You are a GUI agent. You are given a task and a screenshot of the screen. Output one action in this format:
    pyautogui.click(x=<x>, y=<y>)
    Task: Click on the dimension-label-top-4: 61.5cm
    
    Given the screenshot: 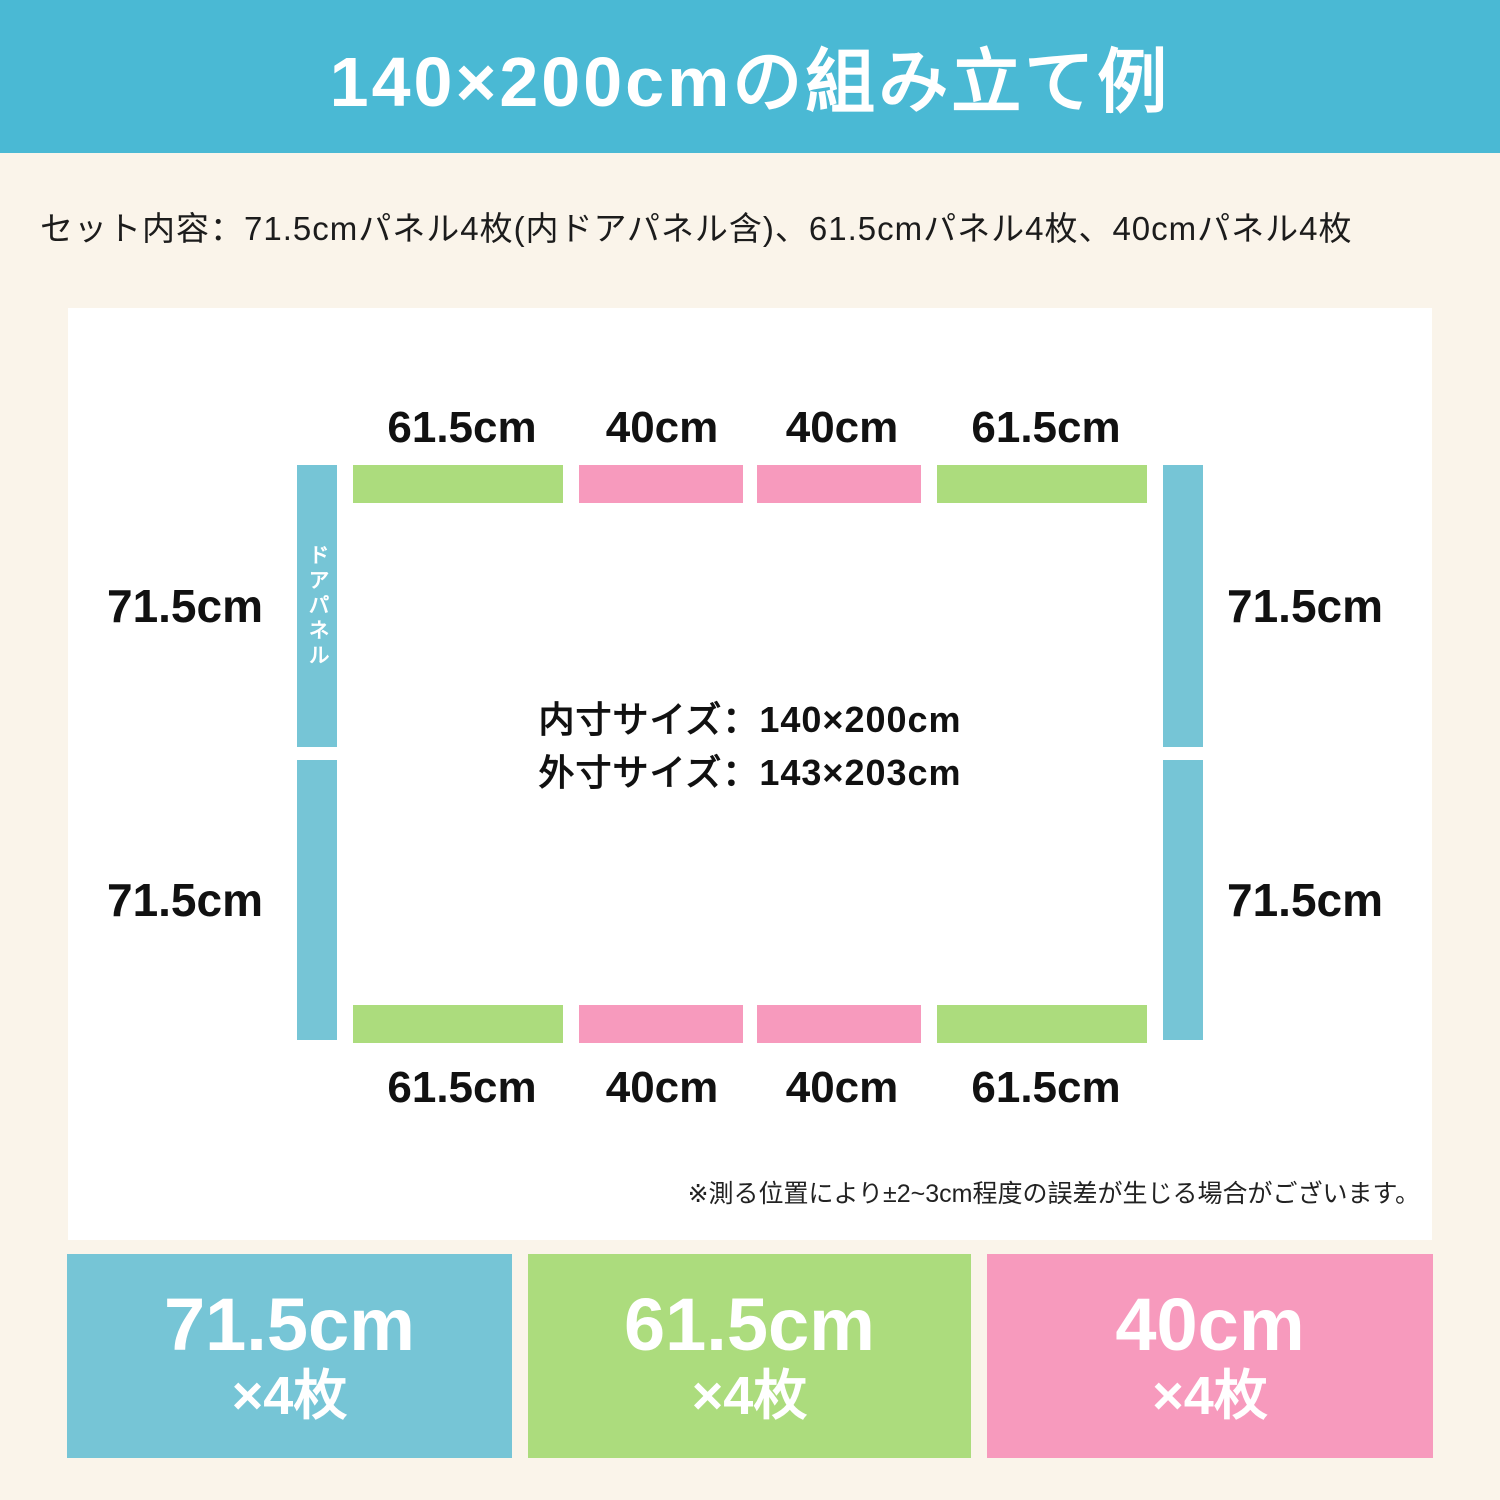 What is the action you would take?
    pyautogui.click(x=1046, y=427)
    